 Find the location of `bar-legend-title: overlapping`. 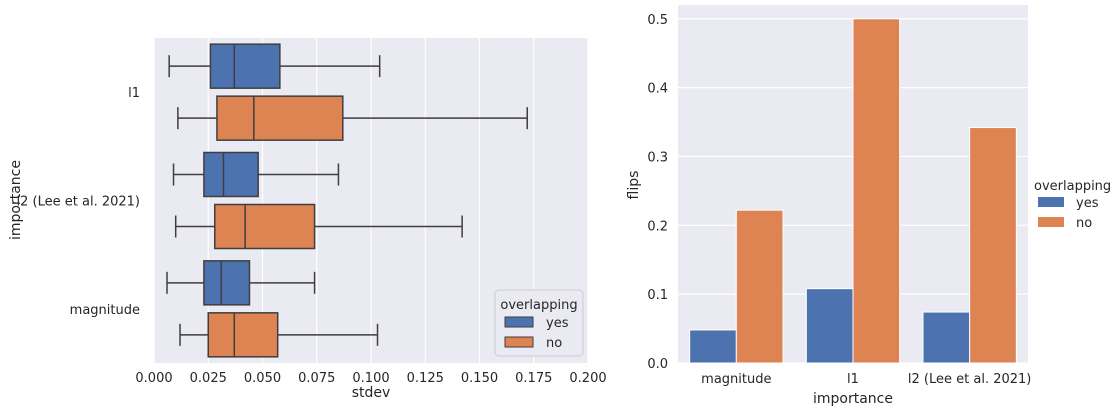

bar-legend-title: overlapping is located at coordinates (1072, 186).